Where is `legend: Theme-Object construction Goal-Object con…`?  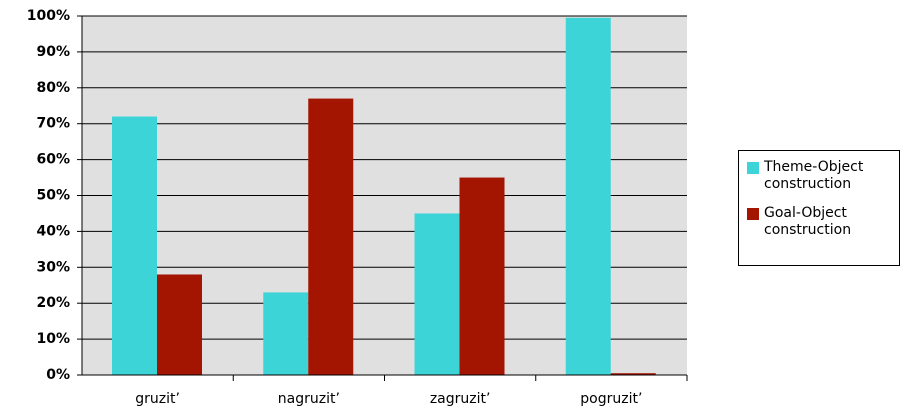 legend: Theme-Object construction Goal-Object con… is located at coordinates (819, 208).